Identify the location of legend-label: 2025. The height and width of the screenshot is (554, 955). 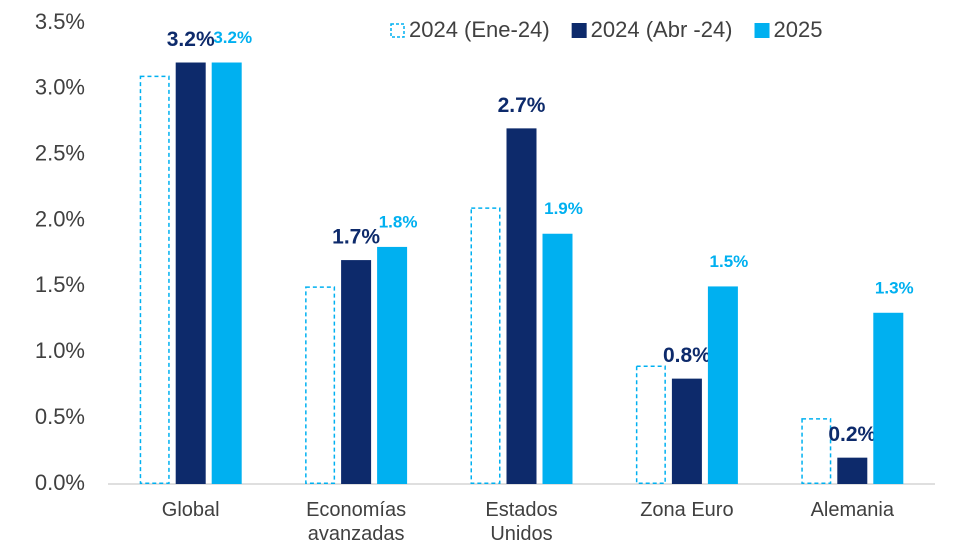
(798, 29).